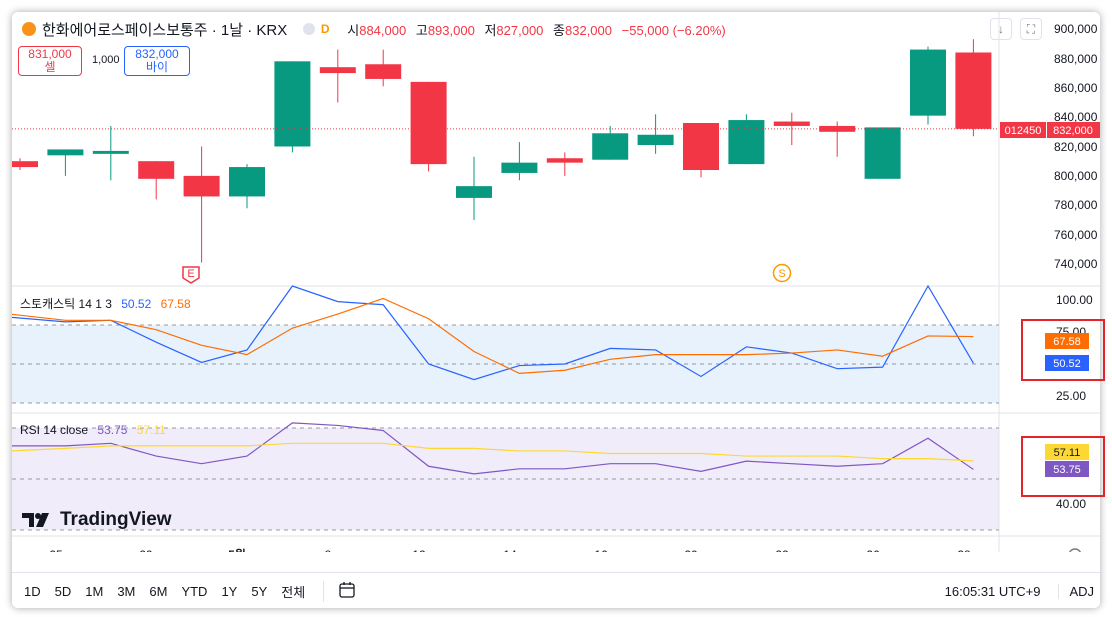  I want to click on time-tick: 22, so click(782, 550).